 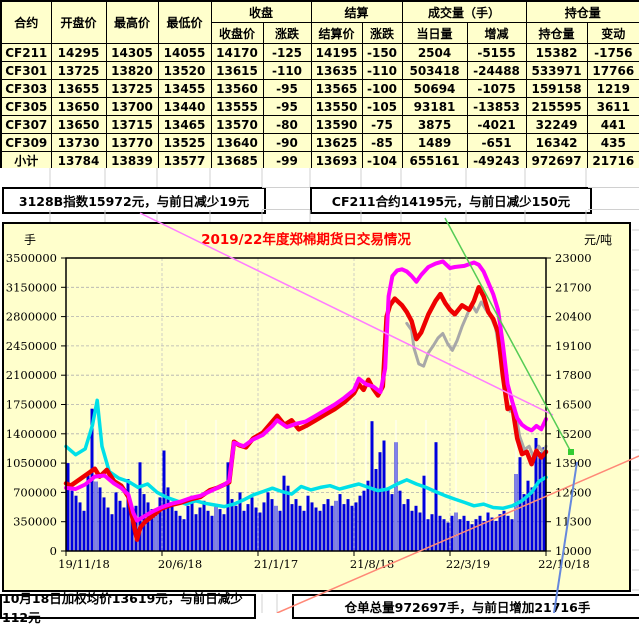 What do you see at coordinates (382, 142) in the screenshot?
I see `cell-settle_chg: -85` at bounding box center [382, 142].